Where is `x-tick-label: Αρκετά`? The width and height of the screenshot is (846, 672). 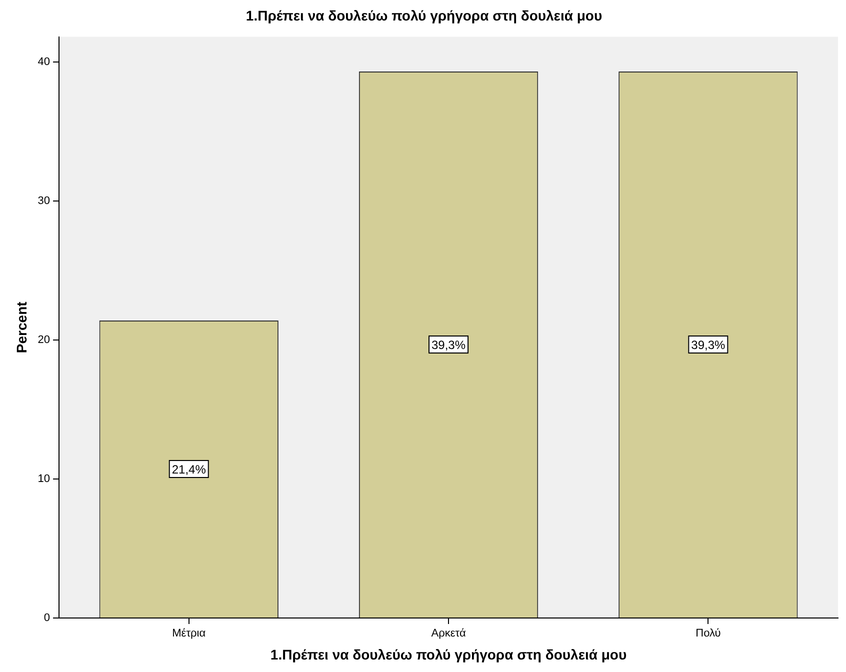
x-tick-label: Αρκετά is located at coordinates (448, 634).